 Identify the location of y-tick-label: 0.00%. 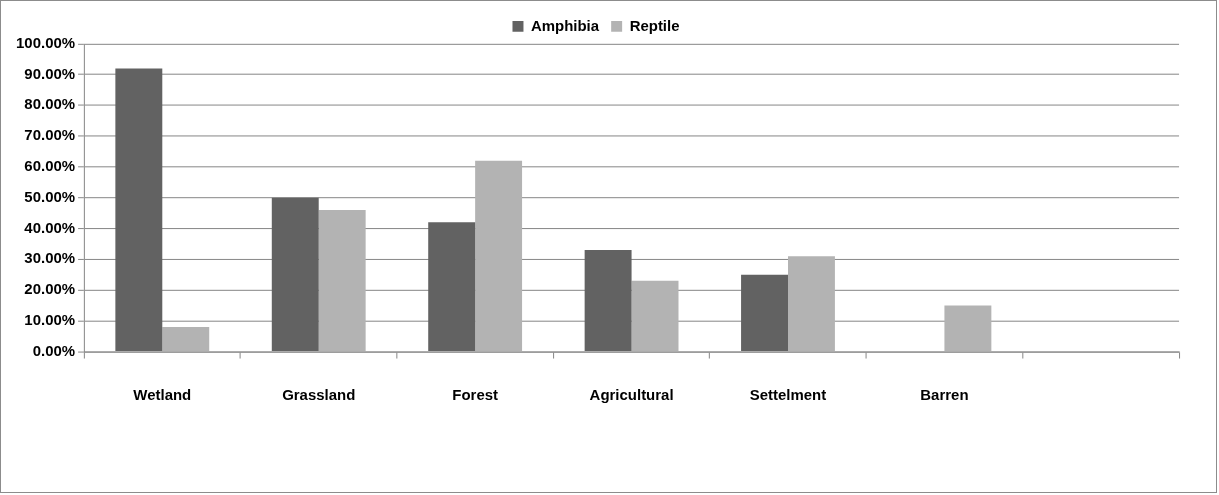
(54, 350).